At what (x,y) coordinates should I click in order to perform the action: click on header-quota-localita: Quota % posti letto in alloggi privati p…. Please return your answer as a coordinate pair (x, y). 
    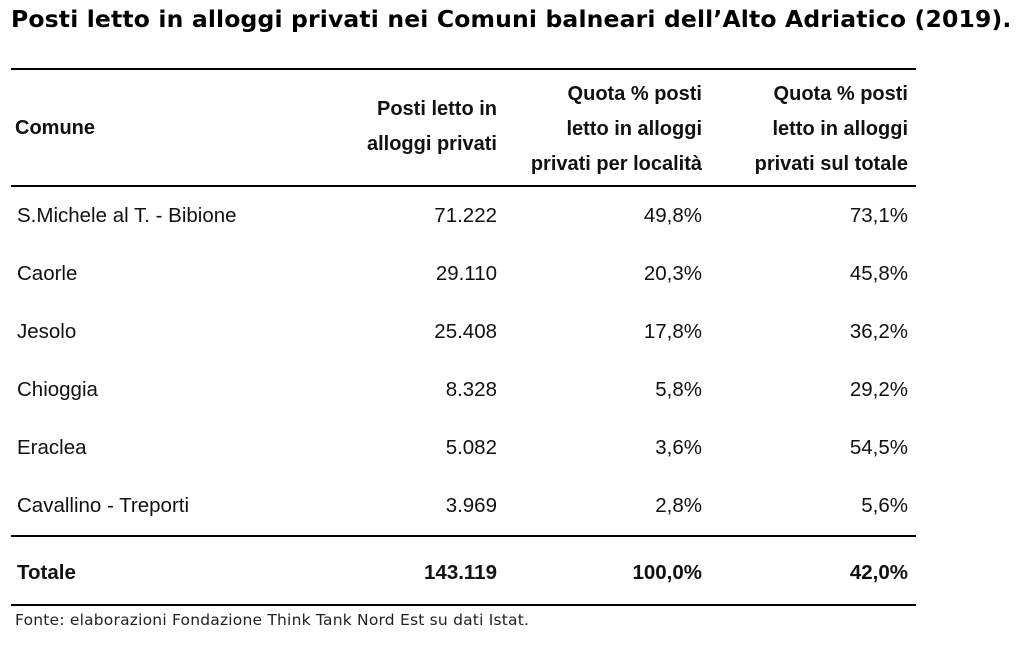
    Looking at the image, I should click on (616, 129).